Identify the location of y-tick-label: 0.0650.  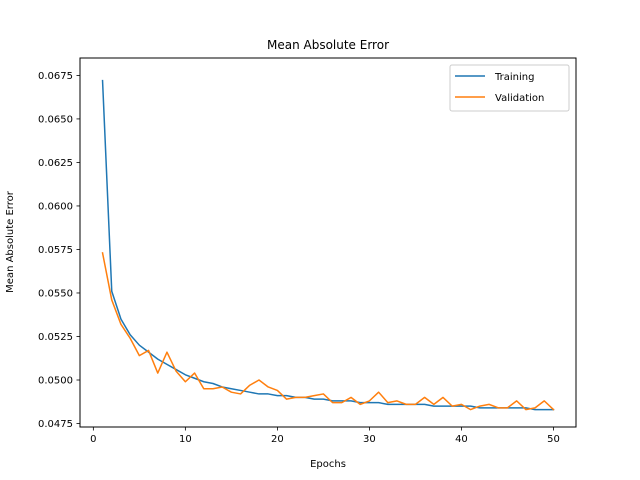
(55, 119).